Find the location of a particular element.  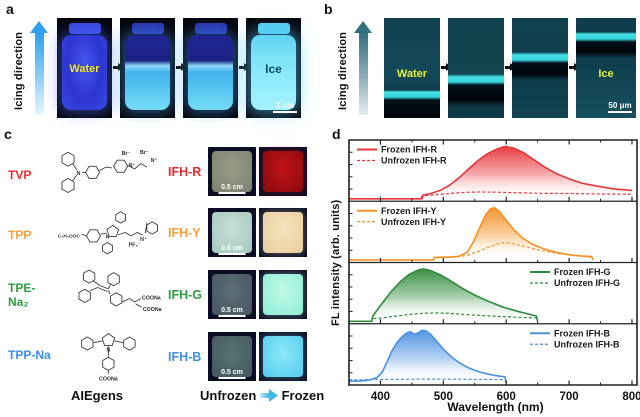

ifh-g-row: IFH-G 0.5 cm is located at coordinates (238, 294).